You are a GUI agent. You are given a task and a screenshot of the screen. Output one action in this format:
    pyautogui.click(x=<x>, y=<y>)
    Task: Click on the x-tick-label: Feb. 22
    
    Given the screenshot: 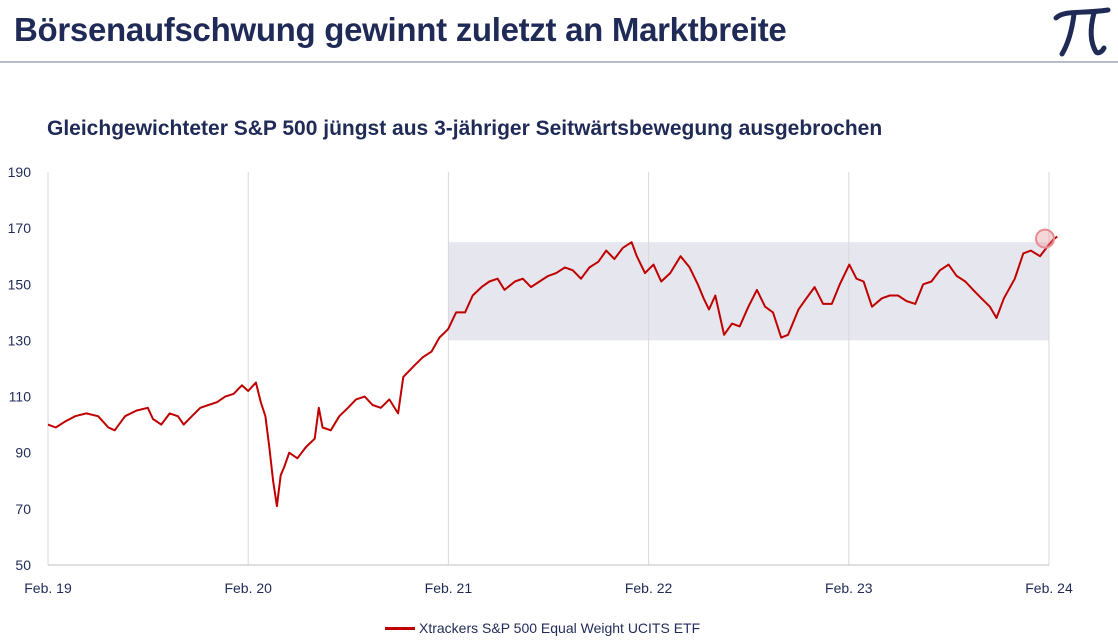 What is the action you would take?
    pyautogui.click(x=649, y=588)
    